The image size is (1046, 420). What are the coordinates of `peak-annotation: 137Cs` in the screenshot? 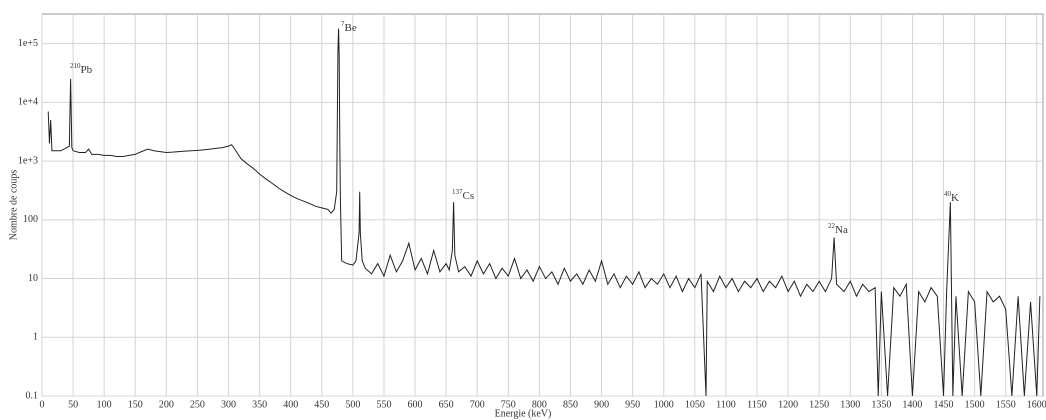 It's located at (463, 195).